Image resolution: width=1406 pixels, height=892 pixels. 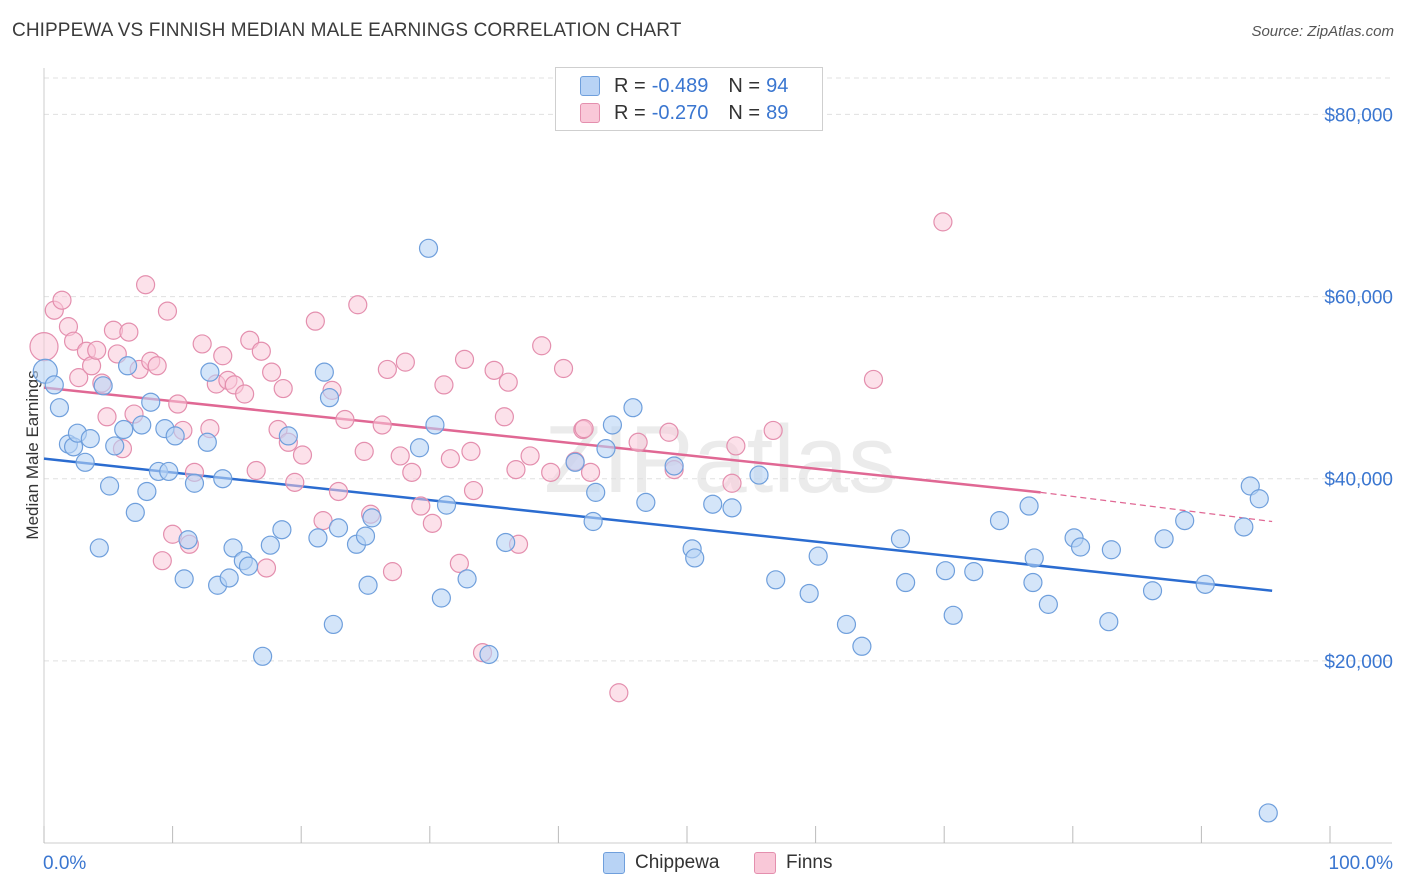 What do you see at coordinates (809, 862) in the screenshot?
I see `finns-legend-label: Finns` at bounding box center [809, 862].